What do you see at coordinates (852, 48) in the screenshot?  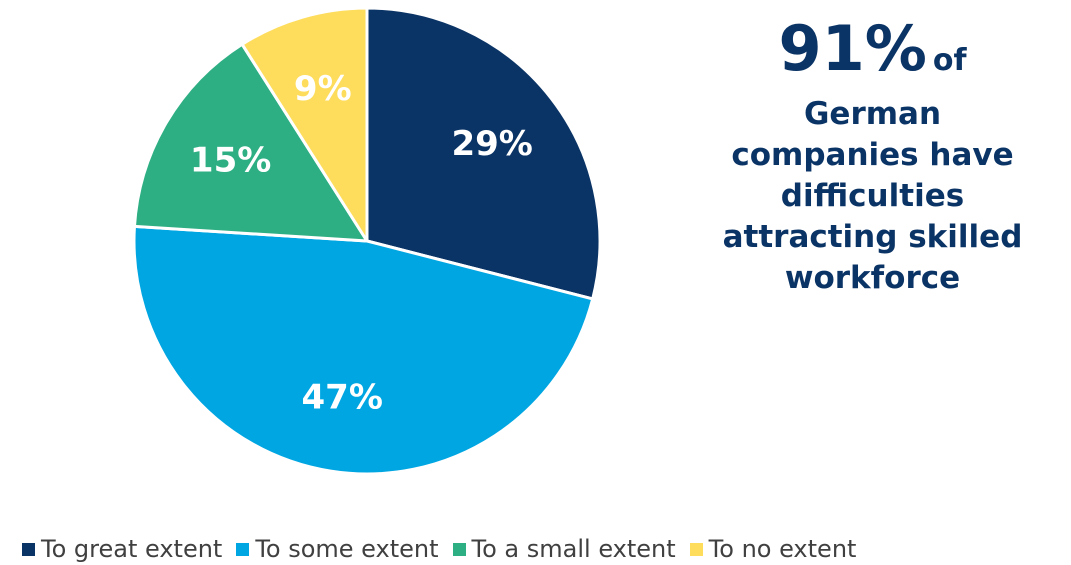 I see `callout-big-number: 91%` at bounding box center [852, 48].